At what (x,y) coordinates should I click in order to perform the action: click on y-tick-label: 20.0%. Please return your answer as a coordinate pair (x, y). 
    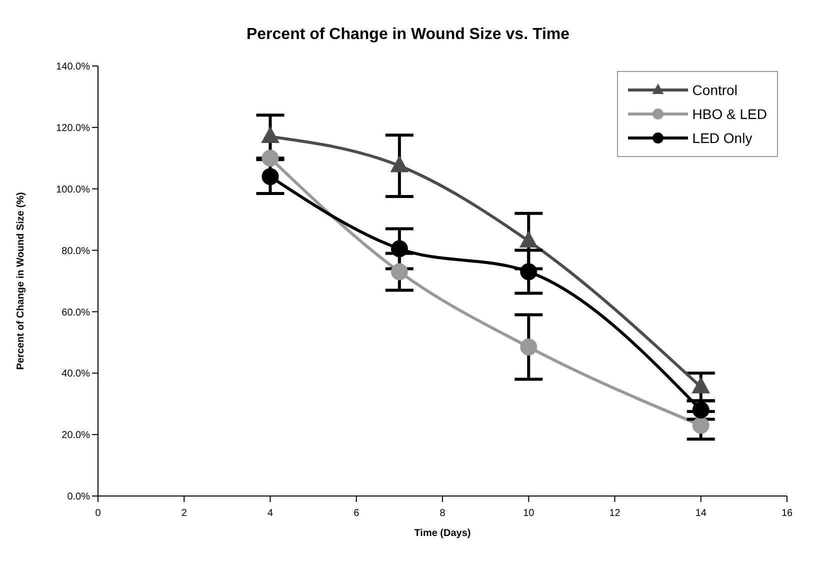
    Looking at the image, I should click on (76, 436).